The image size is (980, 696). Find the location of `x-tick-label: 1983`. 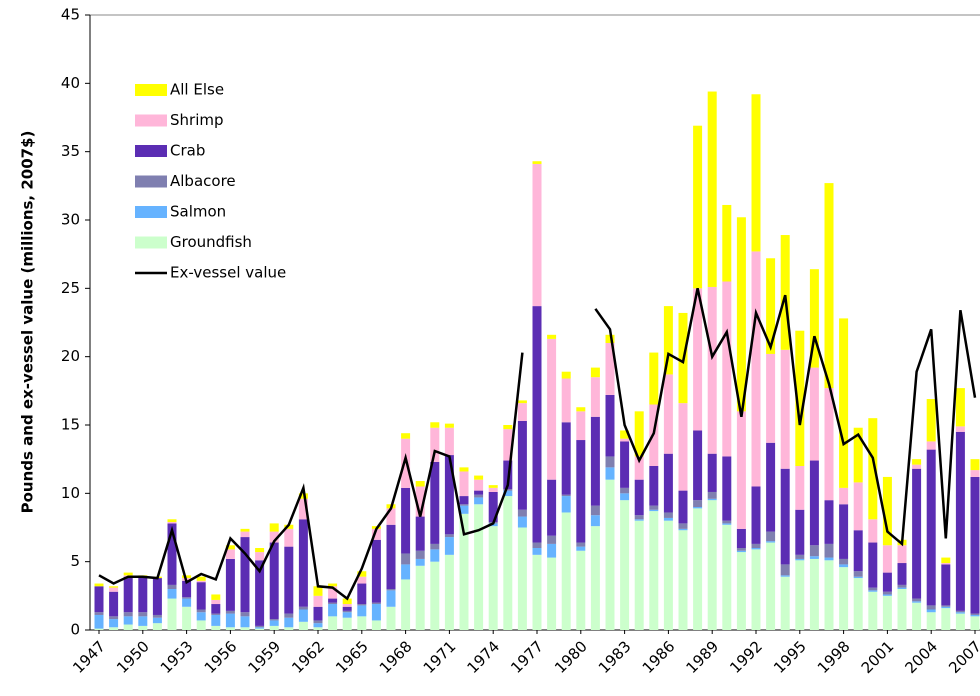

x-tick-label: 1983 is located at coordinates (615, 657).